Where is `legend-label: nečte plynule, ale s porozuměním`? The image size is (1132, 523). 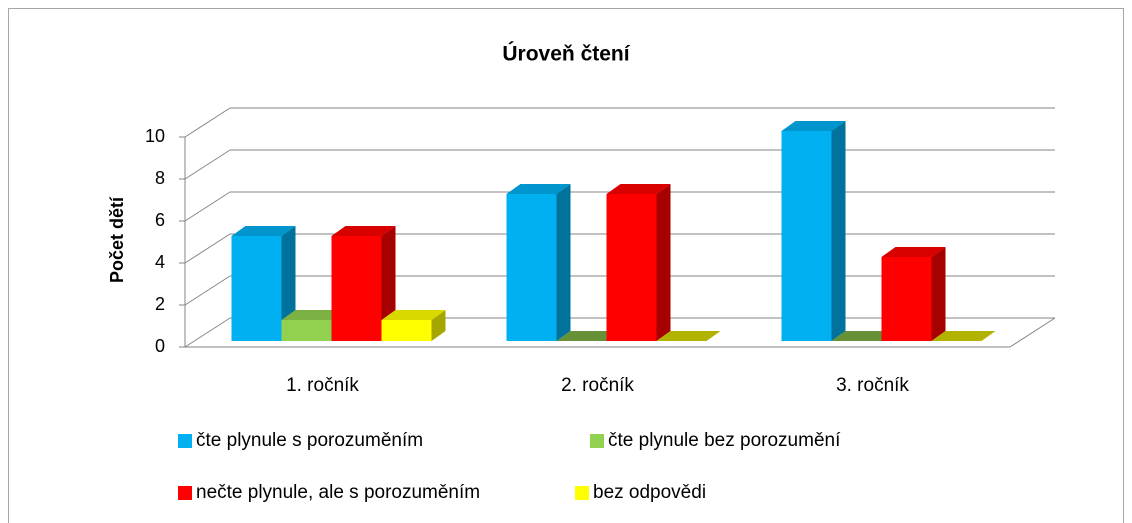
legend-label: nečte plynule, ale s porozuměním is located at coordinates (338, 492).